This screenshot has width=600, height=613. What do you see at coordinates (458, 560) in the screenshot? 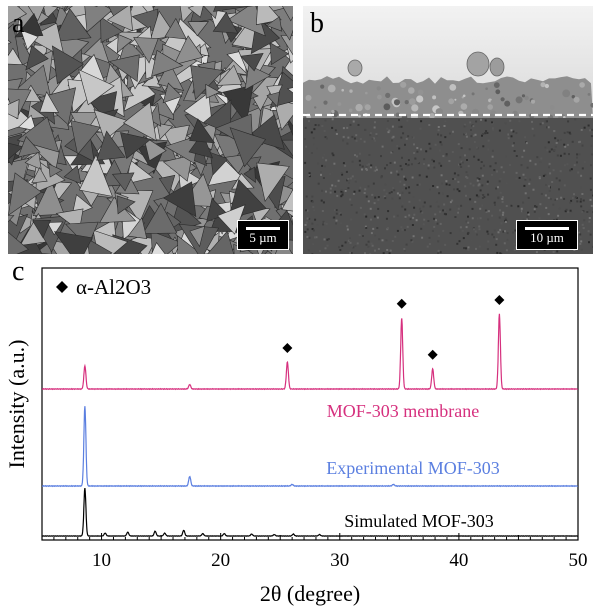
I see `x-tick-label: 40` at bounding box center [458, 560].